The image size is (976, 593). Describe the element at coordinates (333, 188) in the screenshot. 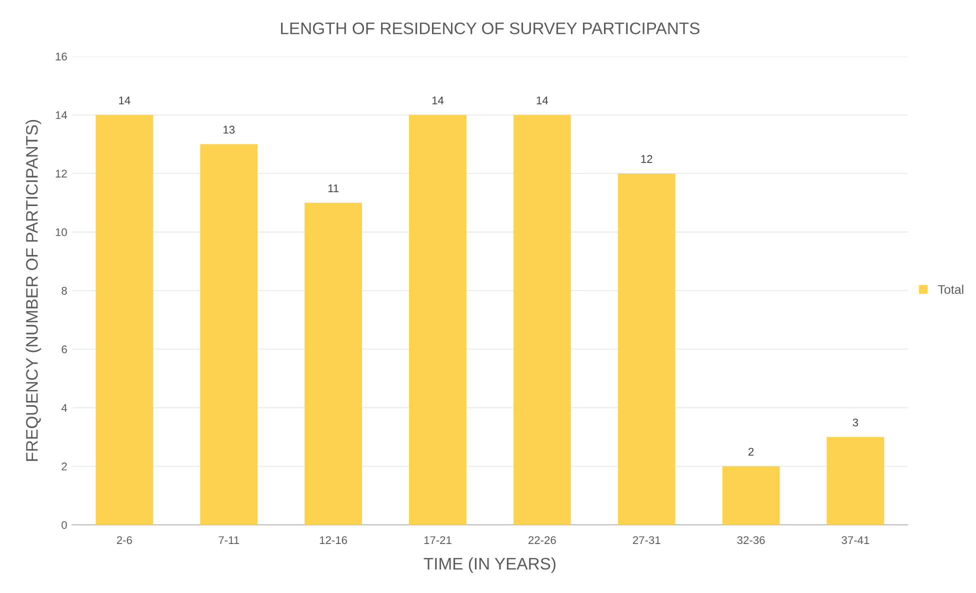

I see `data-label: 11` at that location.